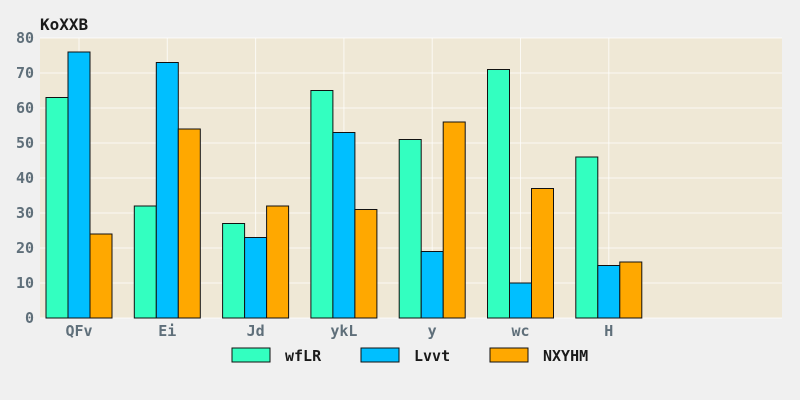 The image size is (800, 400). What do you see at coordinates (410, 229) in the screenshot?
I see `bar-wfLR-y` at bounding box center [410, 229].